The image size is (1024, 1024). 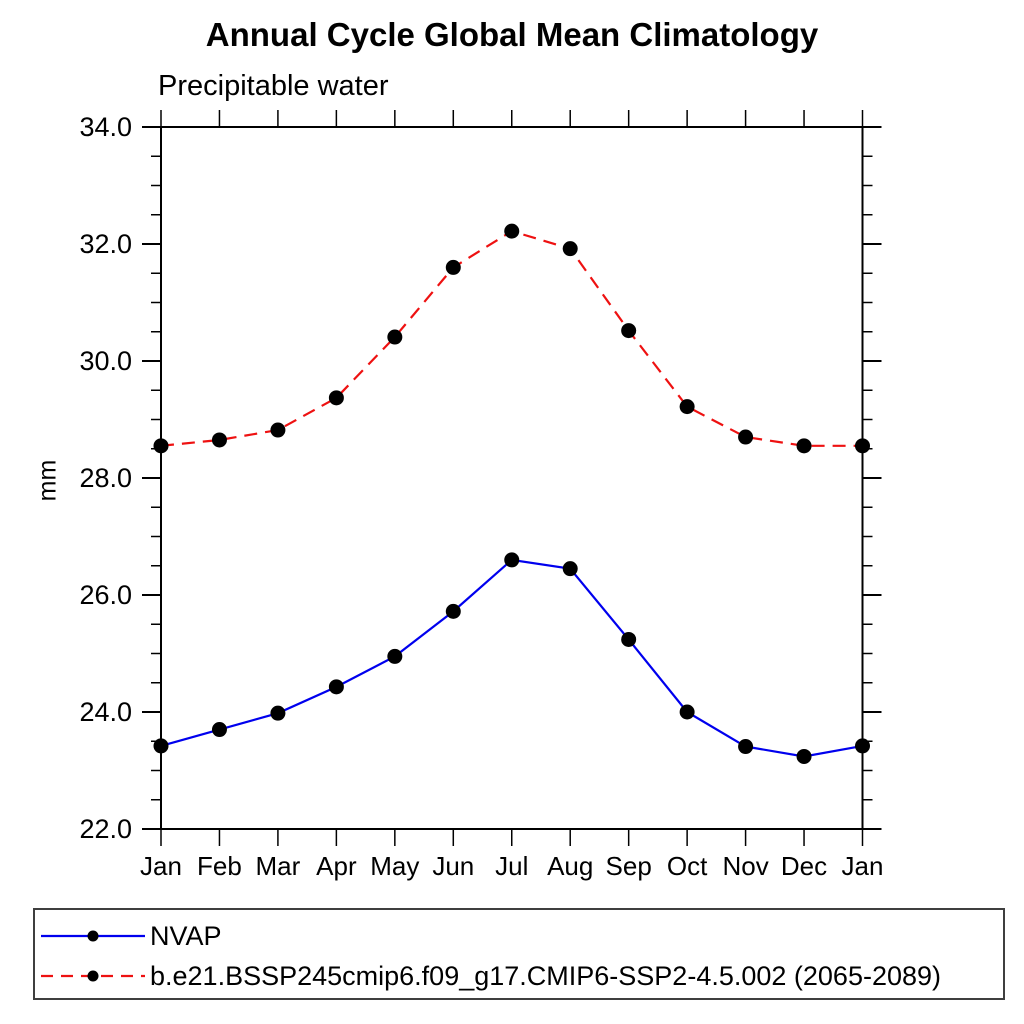 What do you see at coordinates (219, 866) in the screenshot?
I see `x-tick-label: Feb` at bounding box center [219, 866].